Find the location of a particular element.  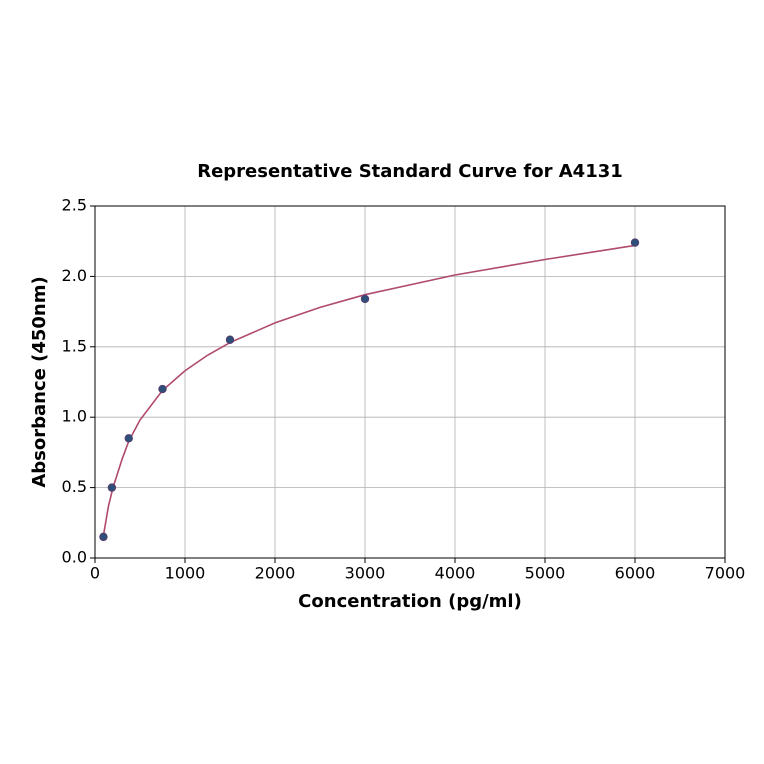

x-tick-label: 4000 is located at coordinates (455, 573).